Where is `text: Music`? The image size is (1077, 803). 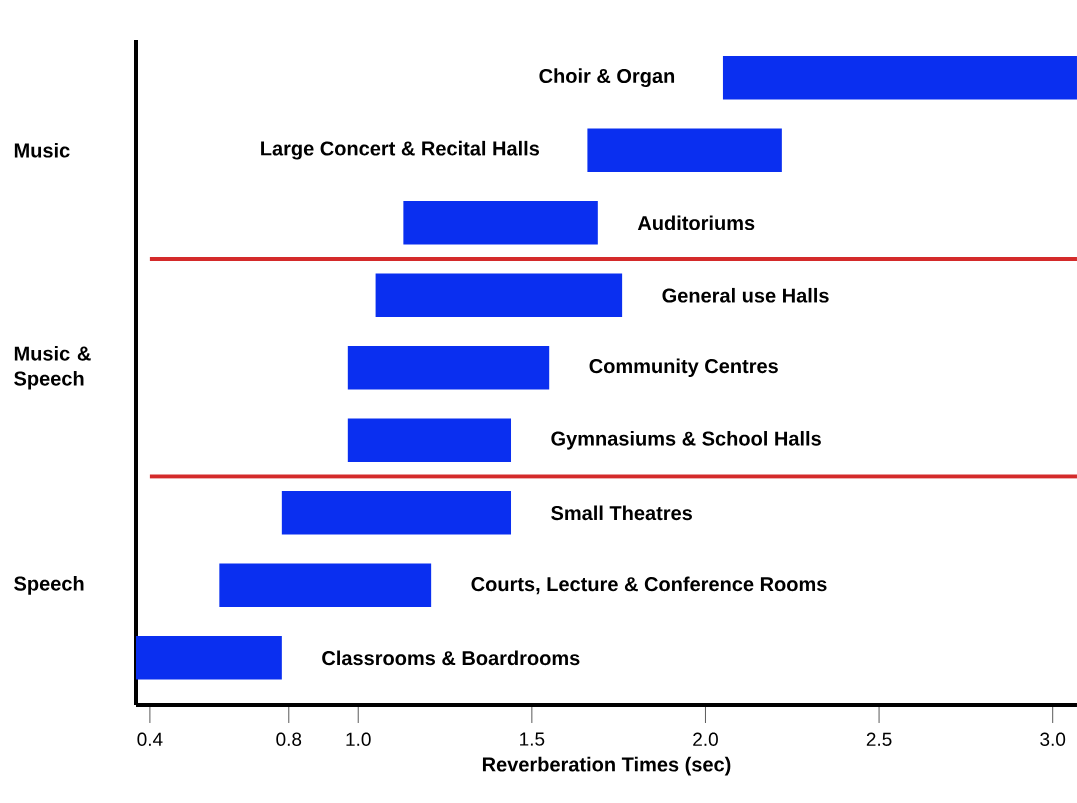
text: Music is located at coordinates (42, 150).